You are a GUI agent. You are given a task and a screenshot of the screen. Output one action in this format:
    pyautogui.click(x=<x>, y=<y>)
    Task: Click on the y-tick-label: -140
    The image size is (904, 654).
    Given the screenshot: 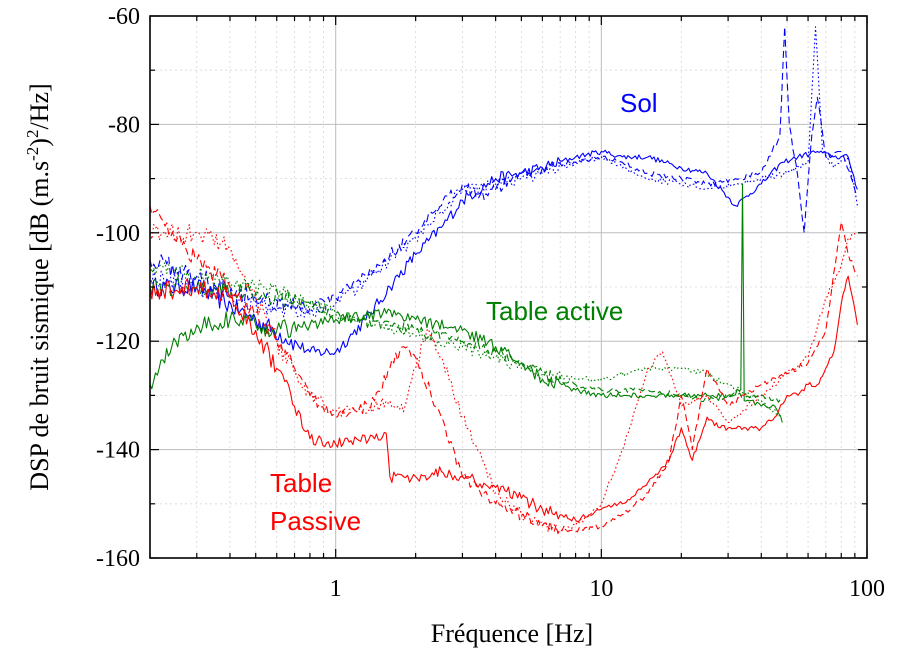 What is the action you would take?
    pyautogui.click(x=118, y=451)
    